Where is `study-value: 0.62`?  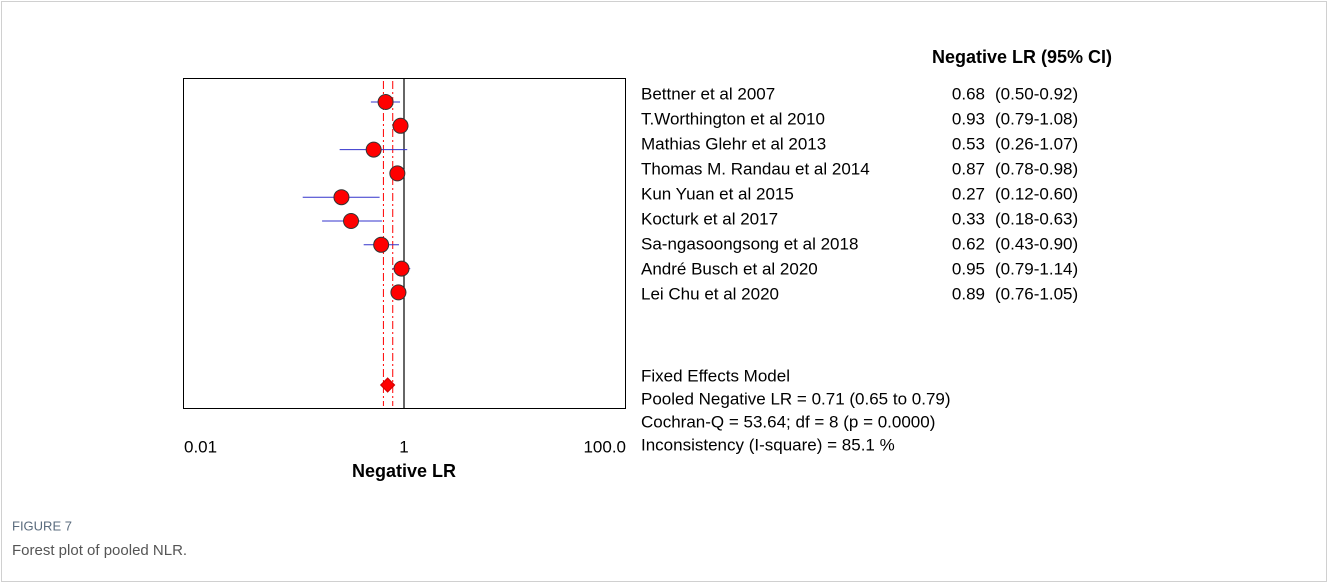 study-value: 0.62 is located at coordinates (968, 243).